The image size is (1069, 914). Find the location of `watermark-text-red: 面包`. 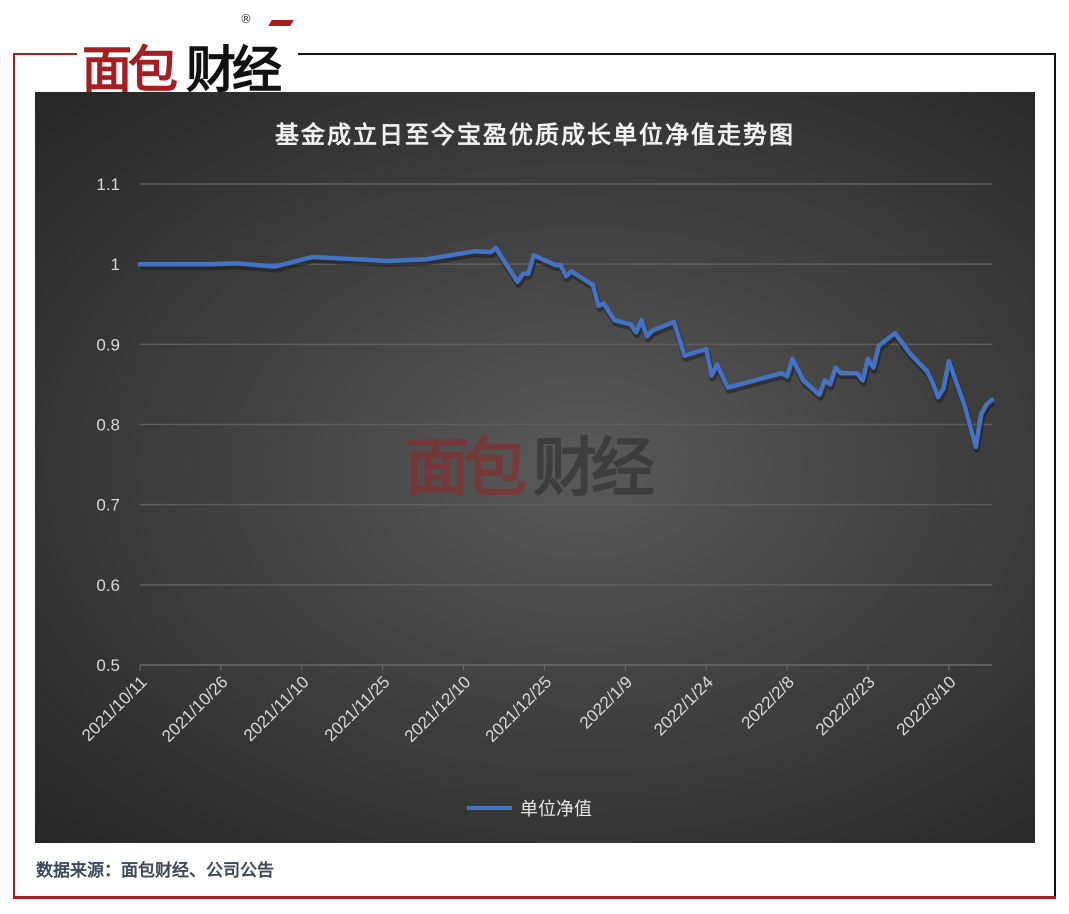

watermark-text-red: 面包 is located at coordinates (465, 469).